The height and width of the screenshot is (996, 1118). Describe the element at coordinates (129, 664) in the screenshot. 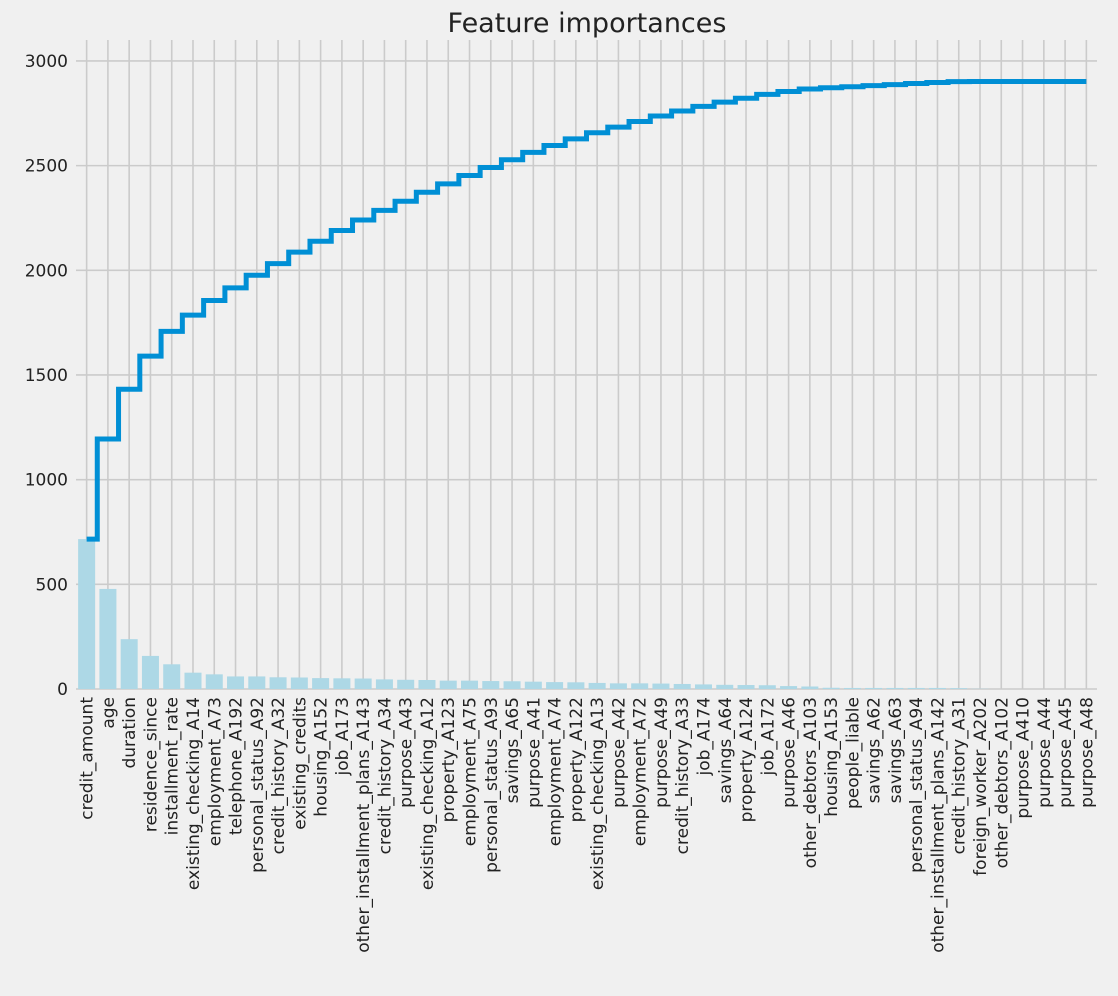

I see `bar-duration` at that location.